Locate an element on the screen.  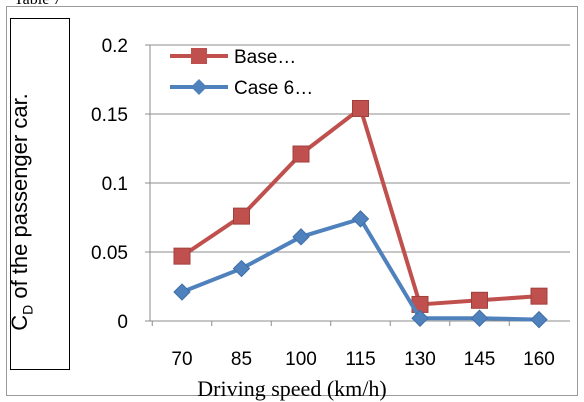
y-axis-label-box is located at coordinates (40, 194).